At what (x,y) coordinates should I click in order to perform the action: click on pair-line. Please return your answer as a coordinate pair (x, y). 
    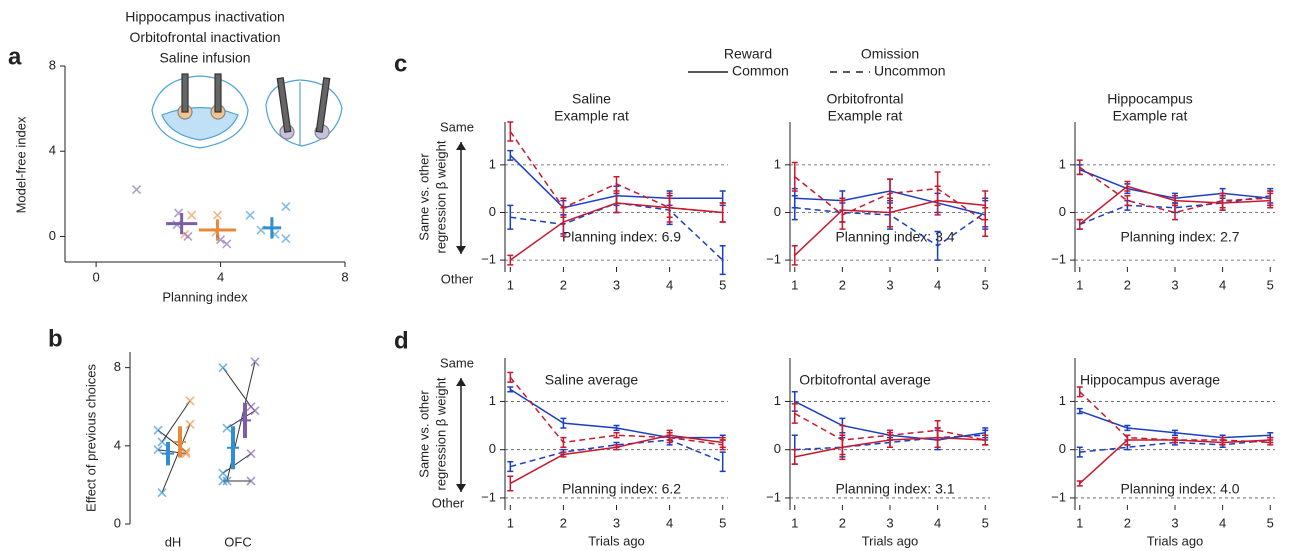
    Looking at the image, I should click on (237, 387).